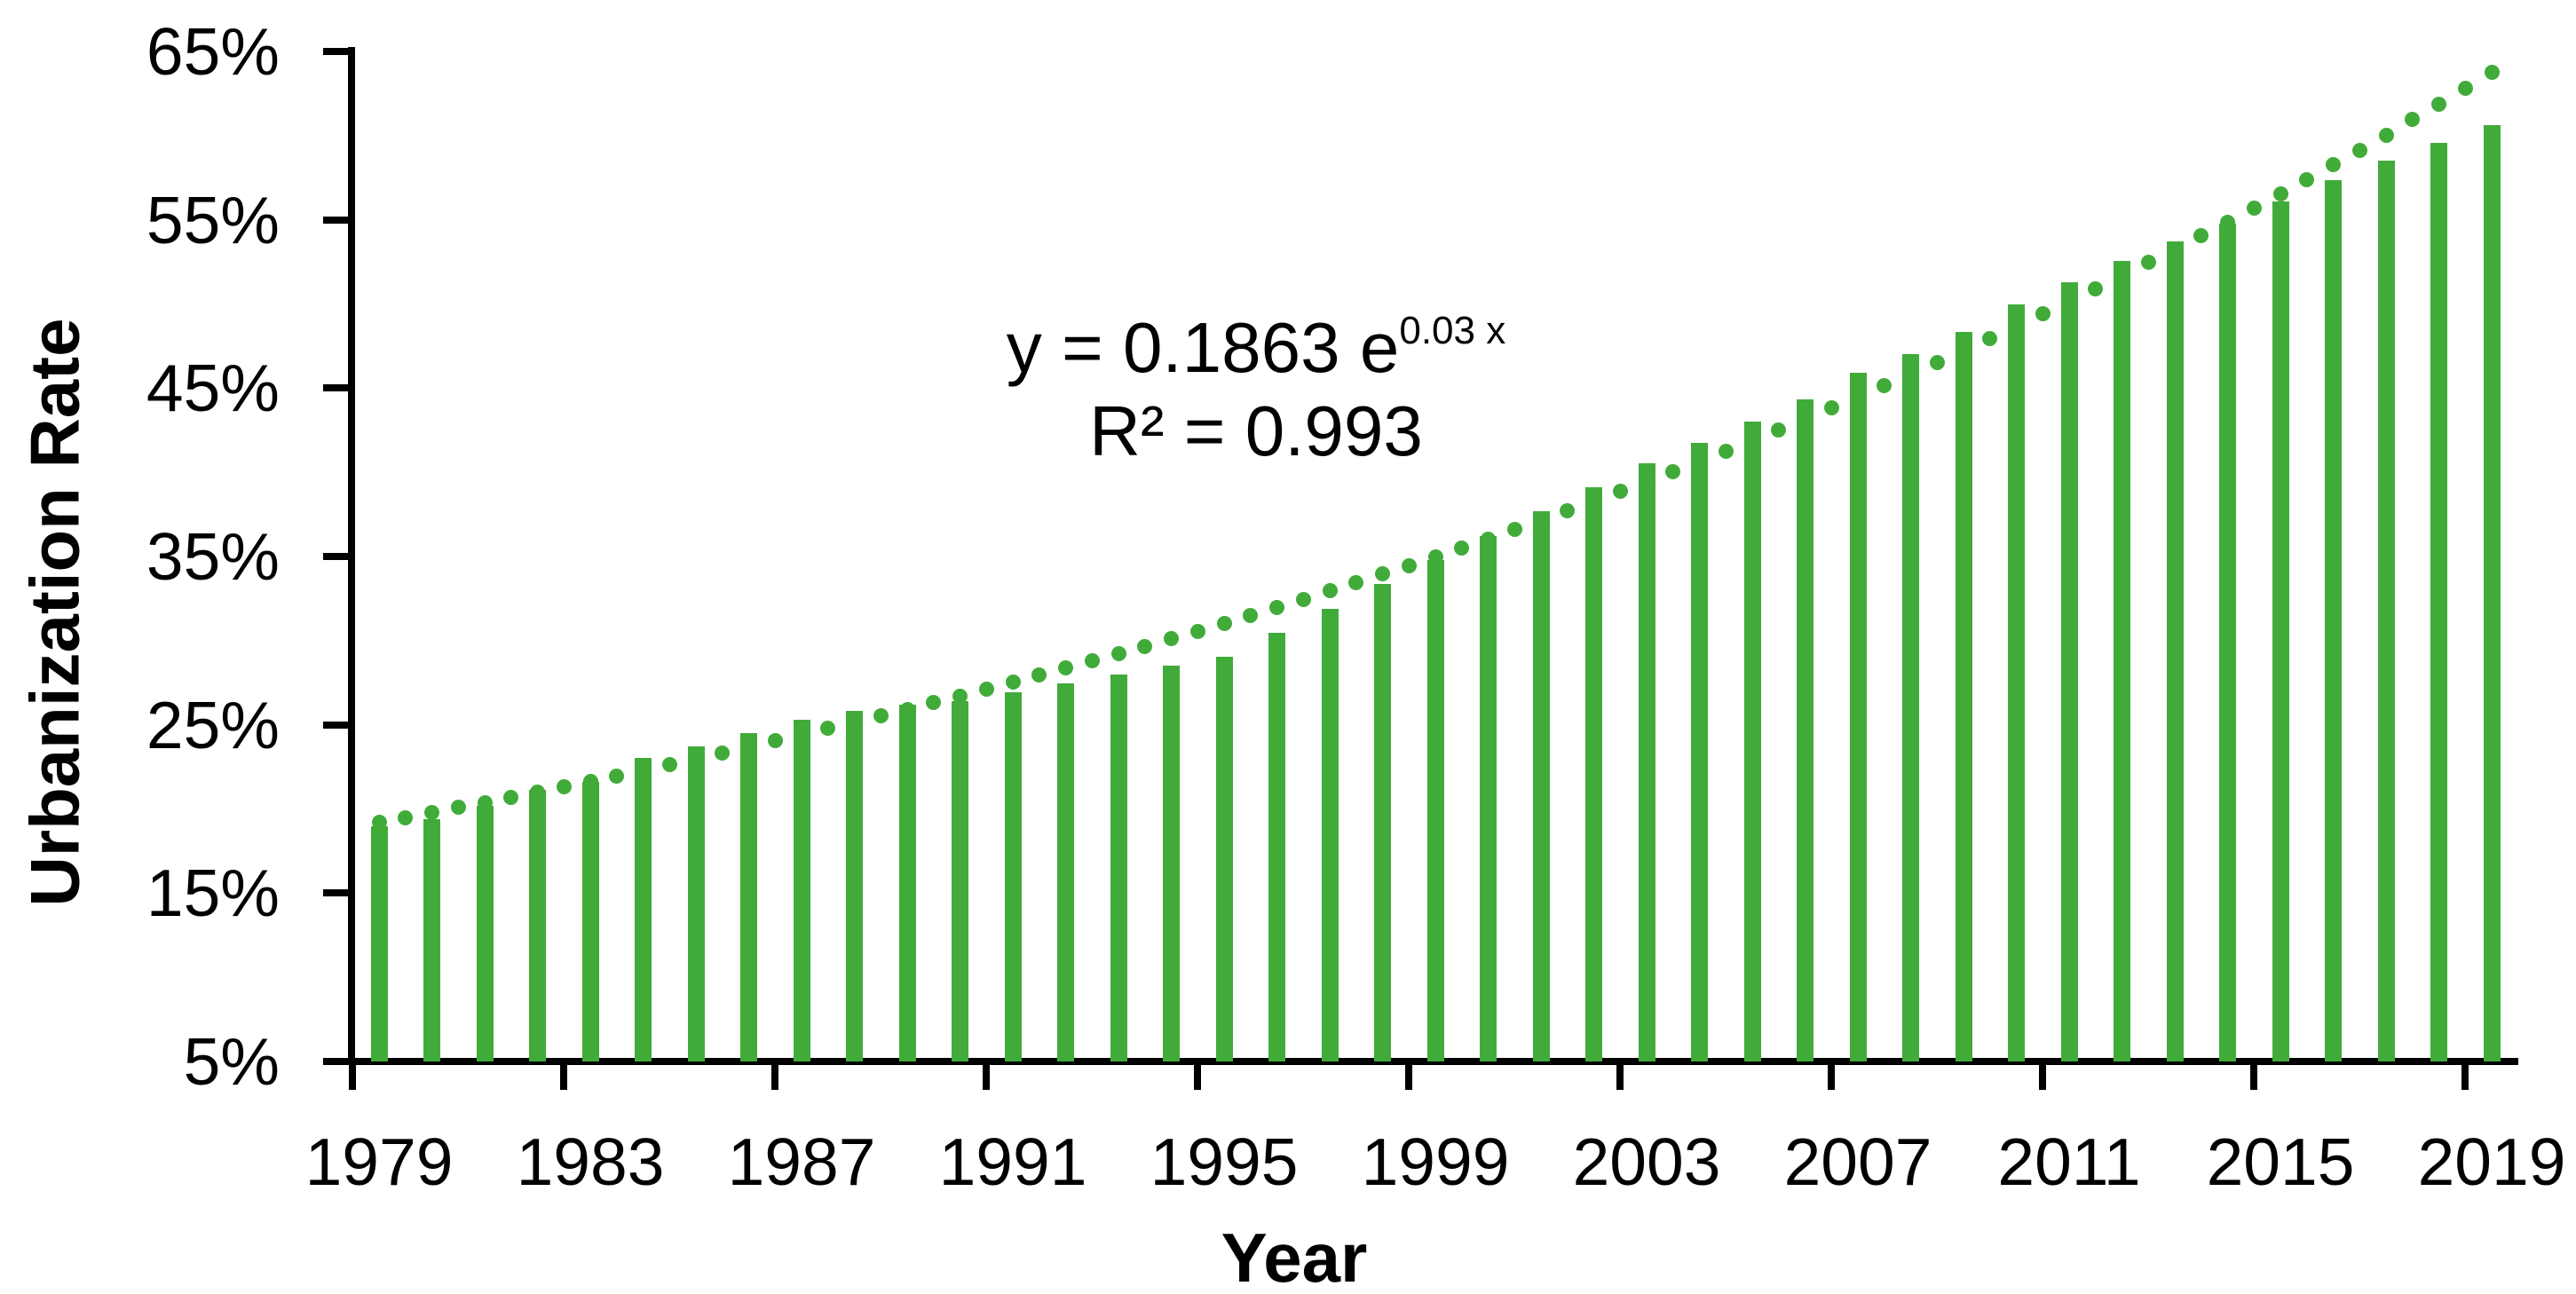 The width and height of the screenshot is (2576, 1294). Describe the element at coordinates (2280, 631) in the screenshot. I see `bar-2015` at that location.